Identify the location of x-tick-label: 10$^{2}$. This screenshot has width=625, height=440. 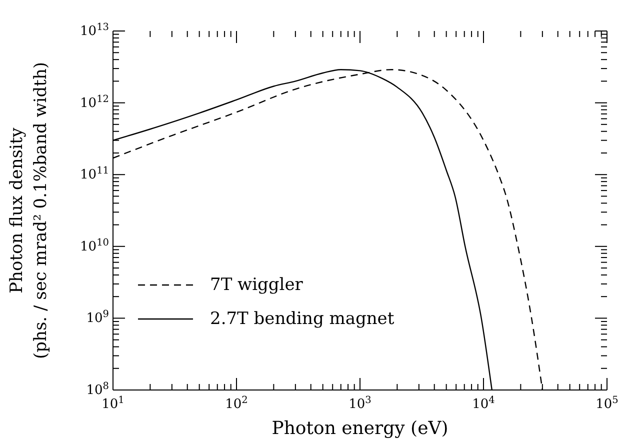
(236, 403).